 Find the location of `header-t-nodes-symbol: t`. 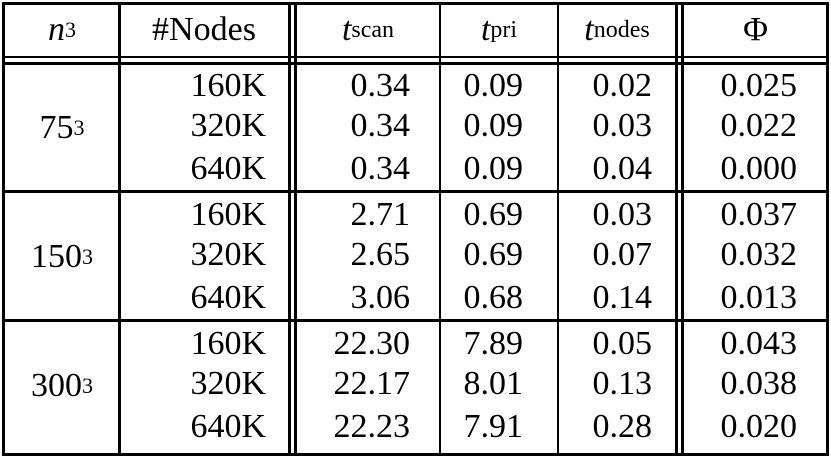

header-t-nodes-symbol: t is located at coordinates (589, 29).